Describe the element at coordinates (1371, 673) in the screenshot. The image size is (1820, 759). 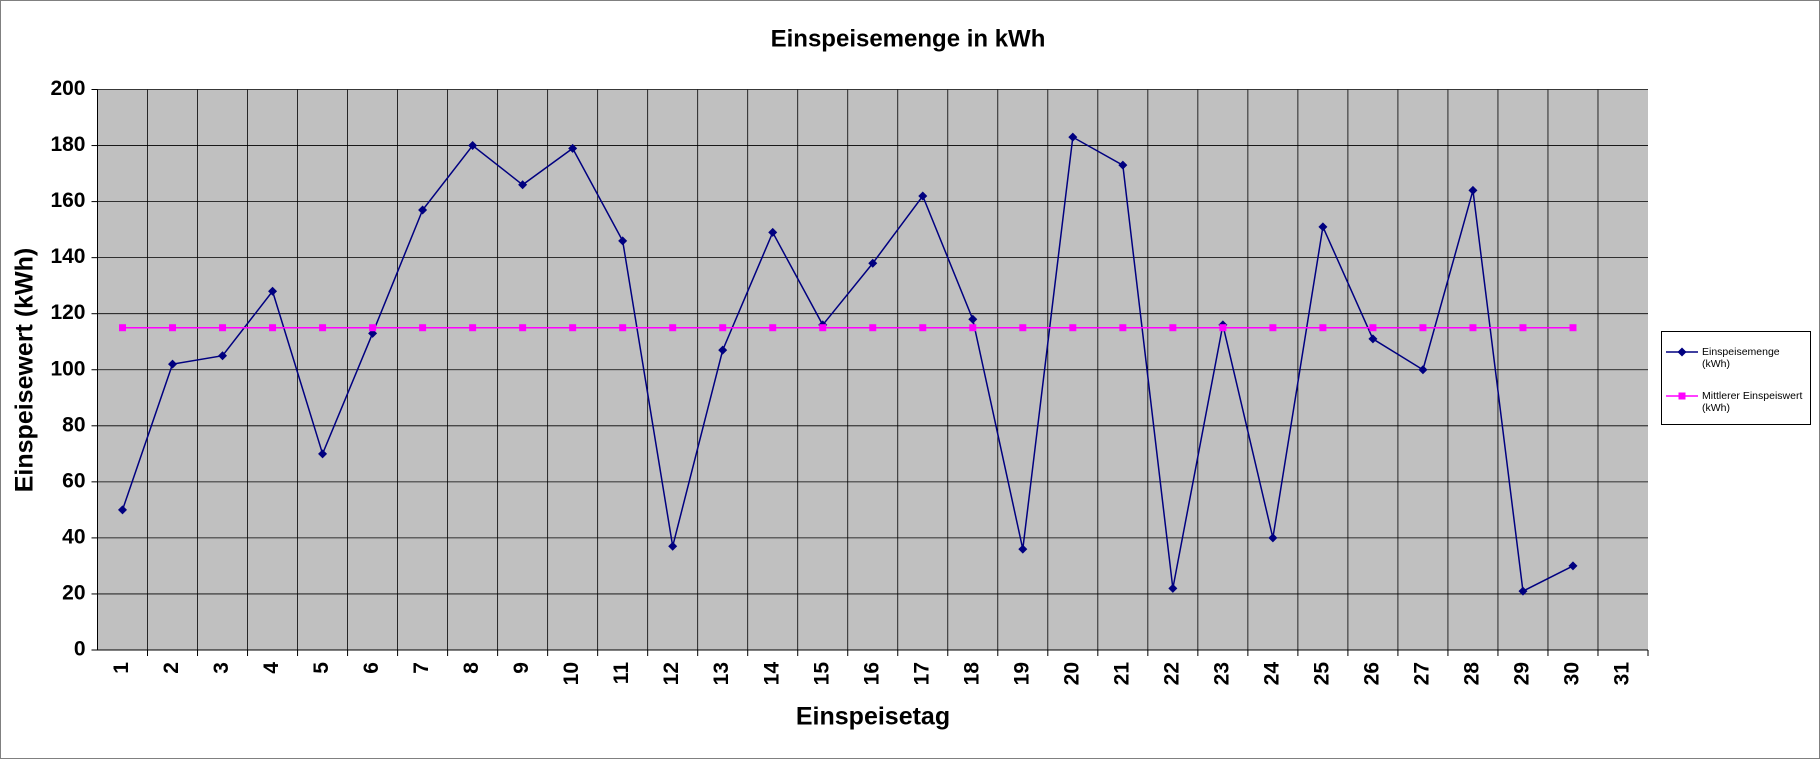
I see `x-tick-label: 26` at that location.